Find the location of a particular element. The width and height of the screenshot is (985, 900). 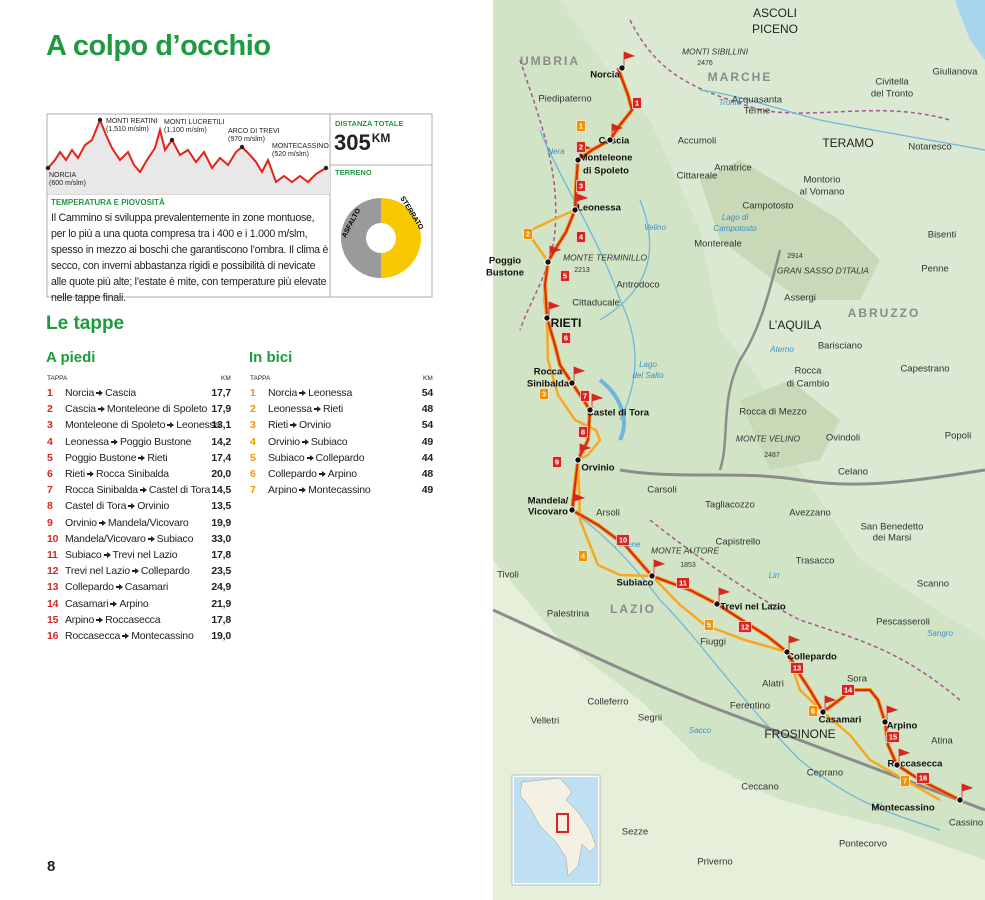

profile-point is located at coordinates (172, 140).